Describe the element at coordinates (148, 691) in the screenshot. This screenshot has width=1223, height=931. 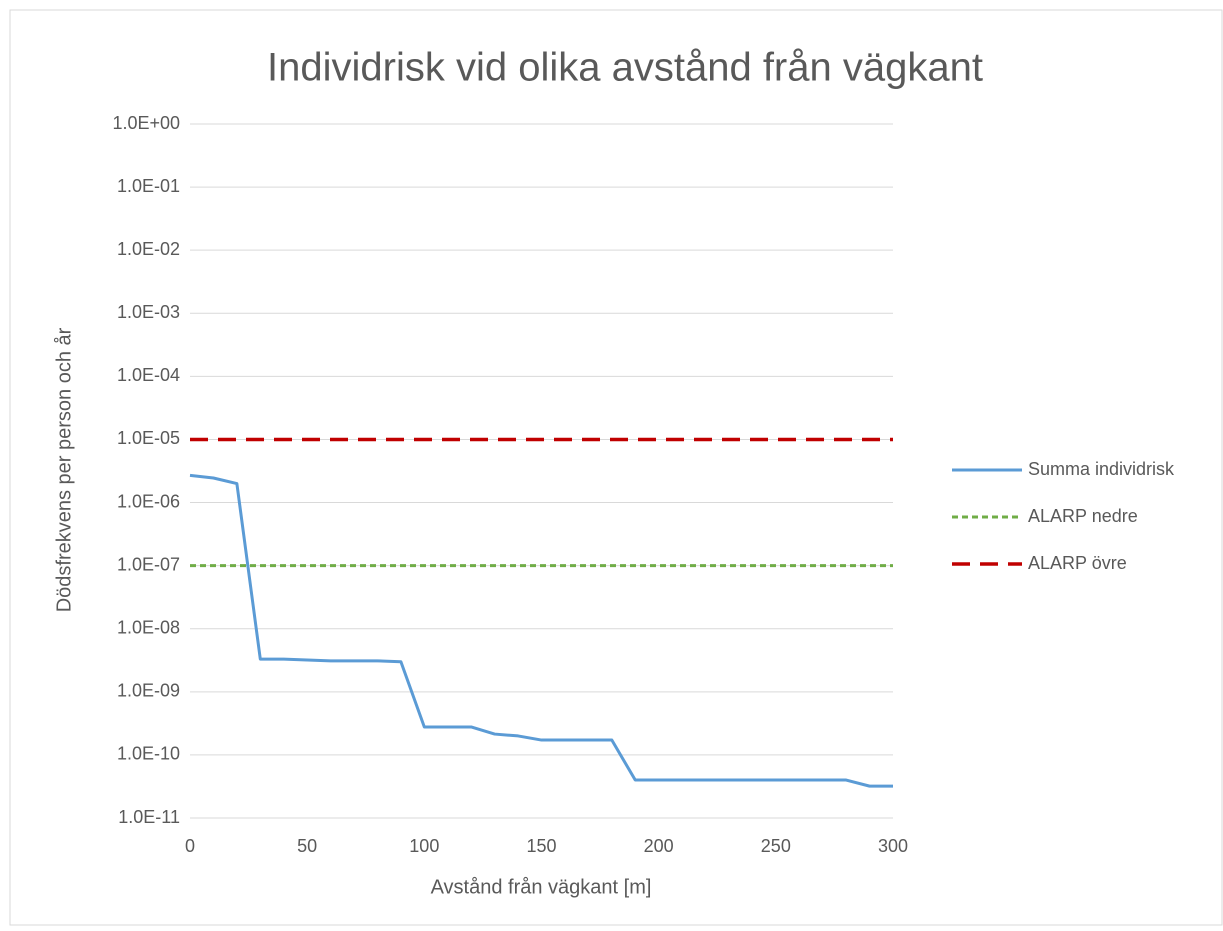
I see `y-tick-label: 1.0E-09` at that location.